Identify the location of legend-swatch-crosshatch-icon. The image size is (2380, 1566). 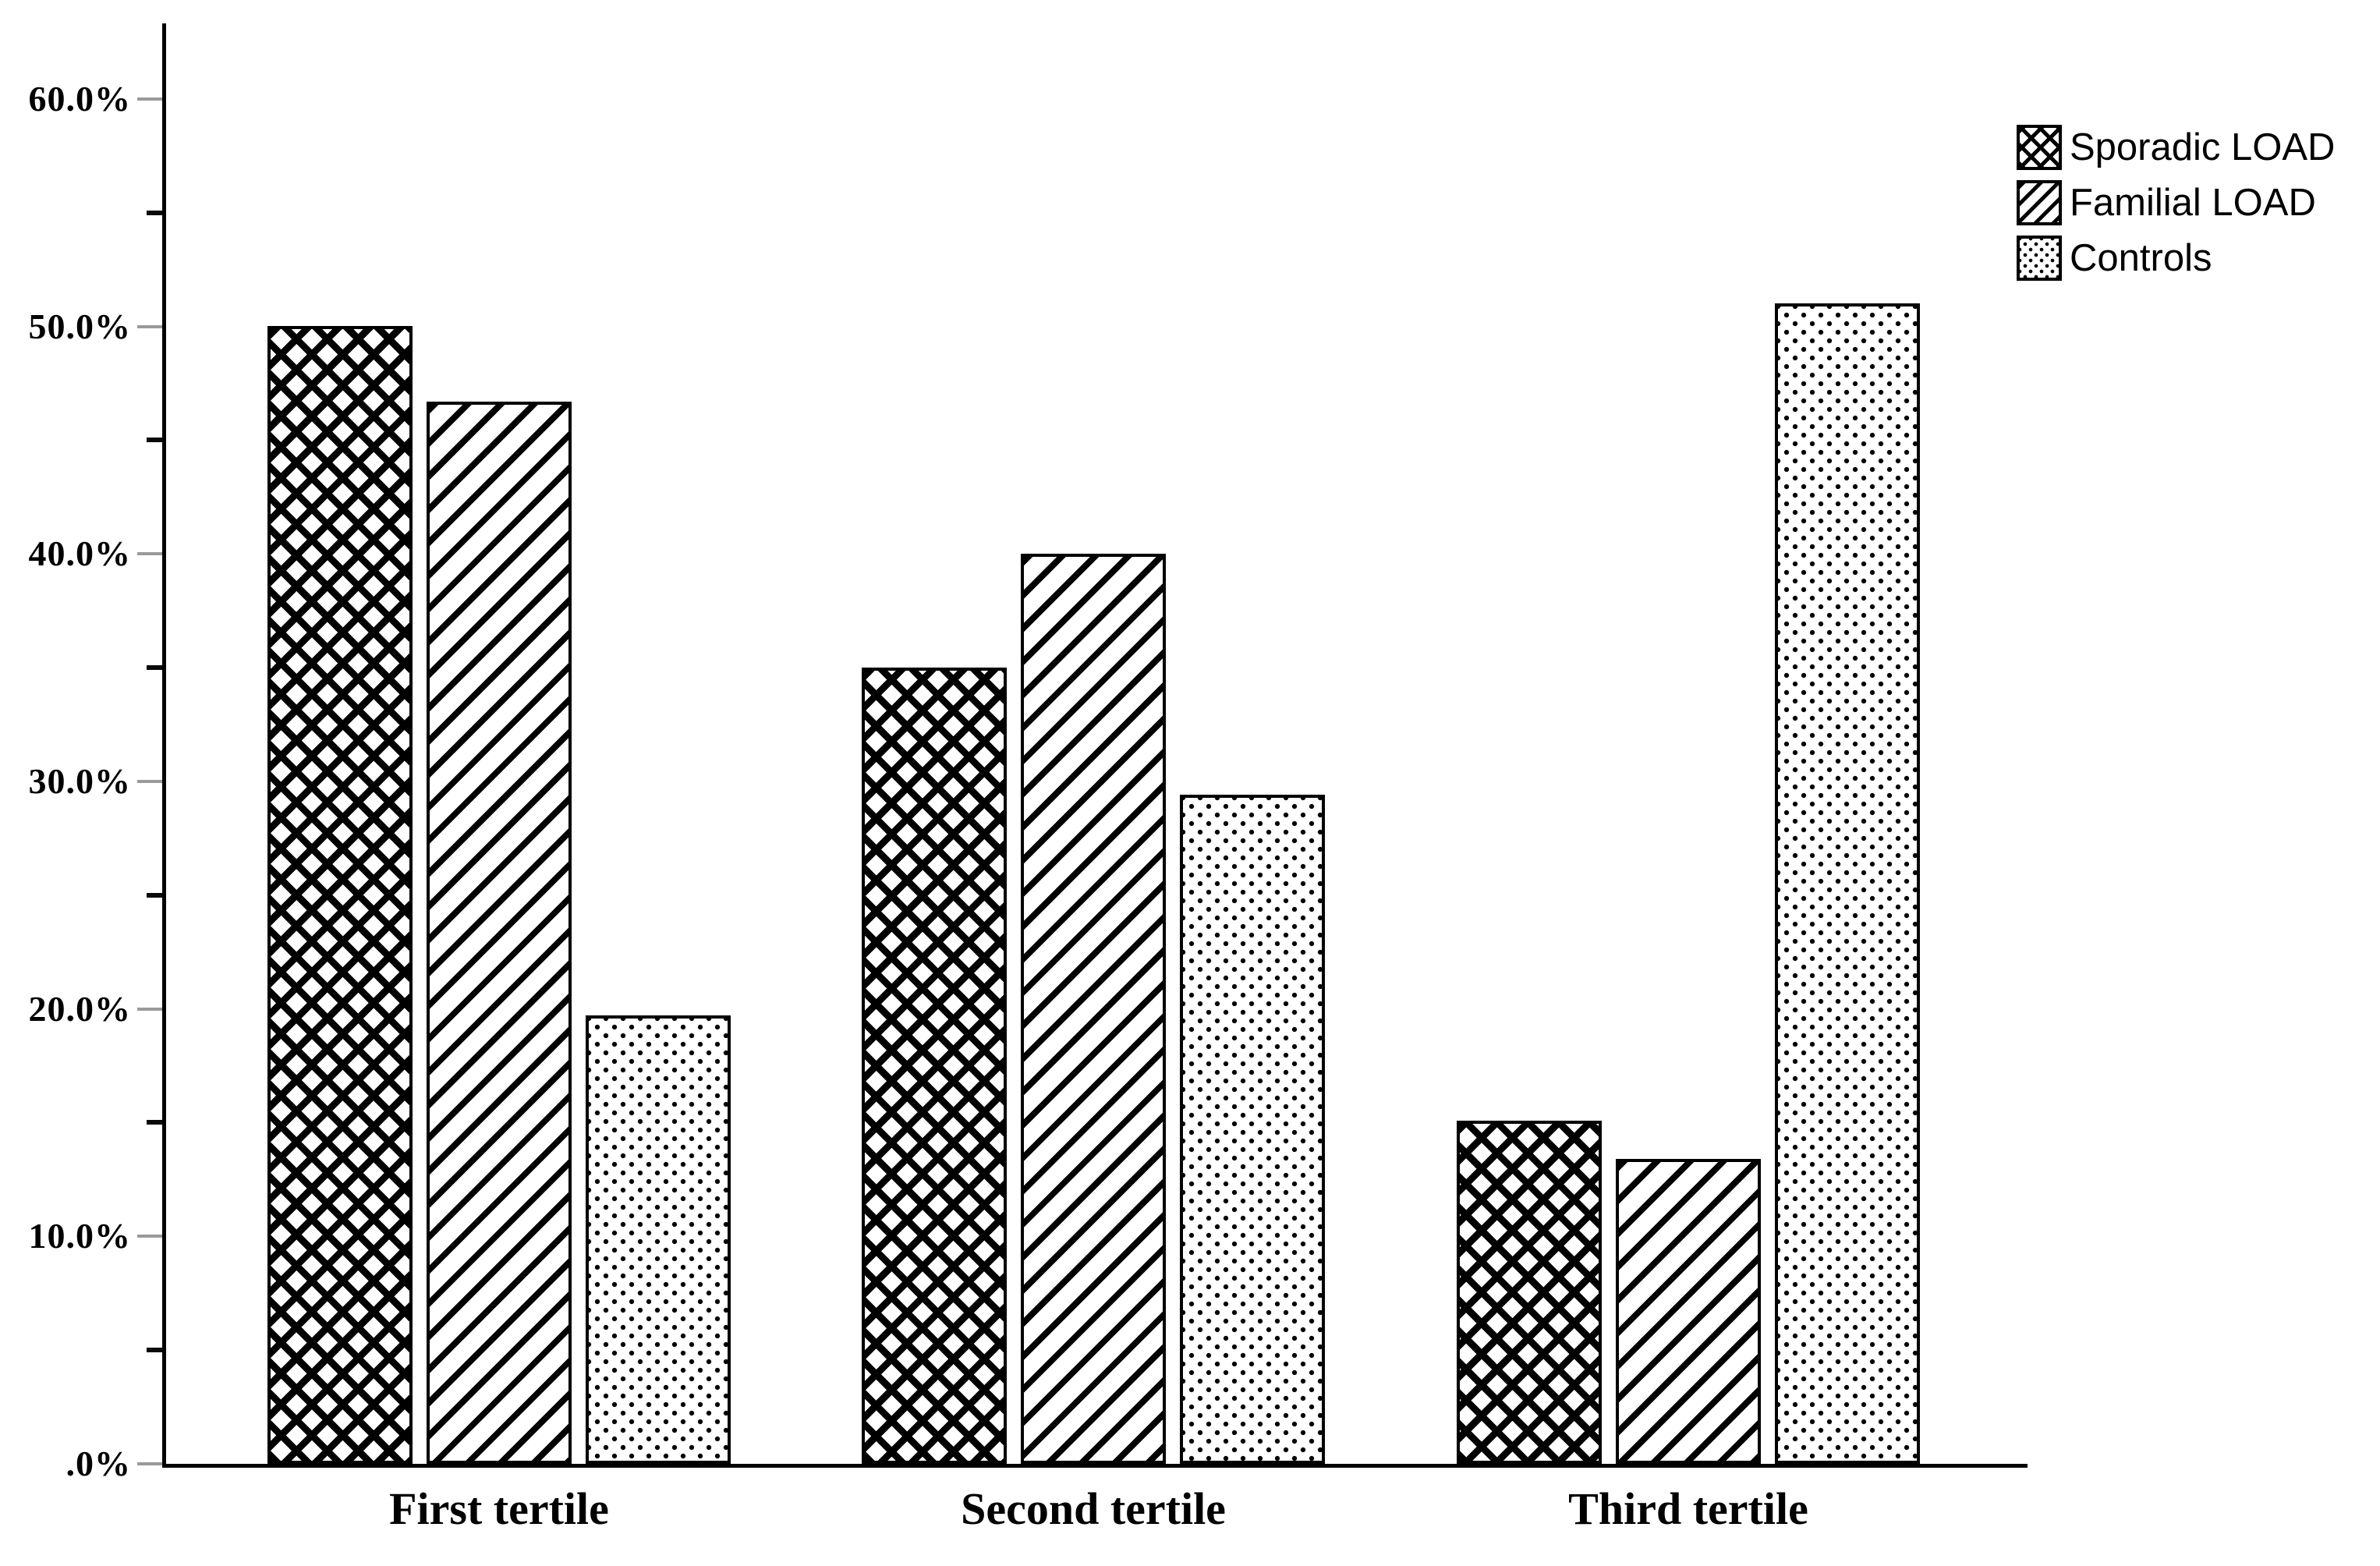
(2039, 147).